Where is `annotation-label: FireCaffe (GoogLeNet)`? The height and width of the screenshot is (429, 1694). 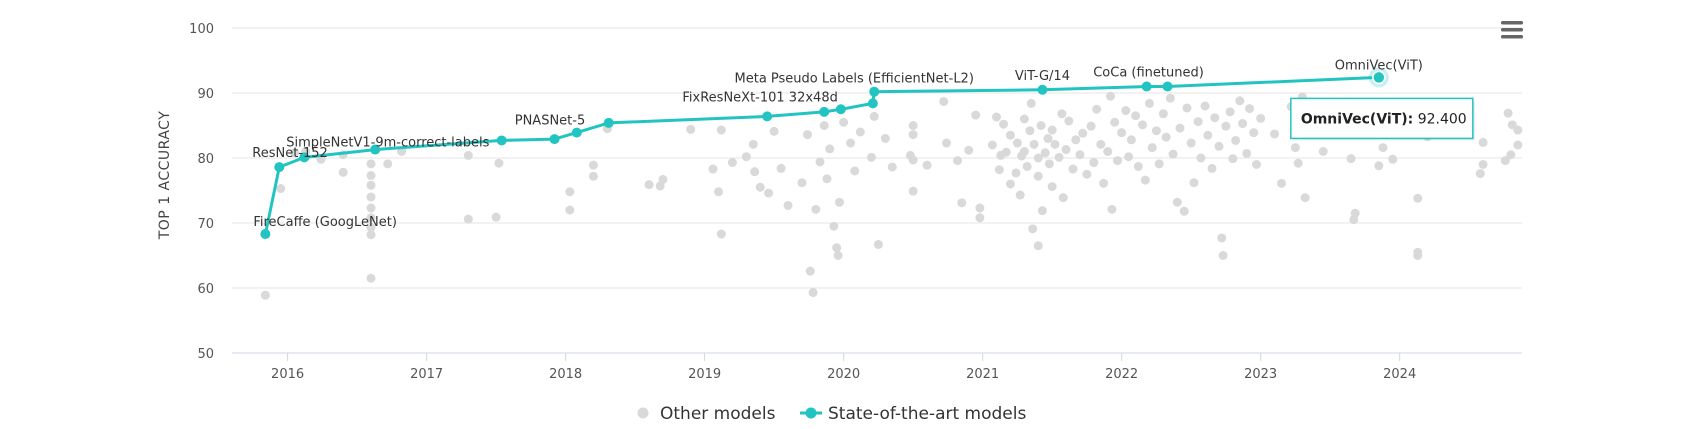
annotation-label: FireCaffe (GoogLeNet) is located at coordinates (325, 222).